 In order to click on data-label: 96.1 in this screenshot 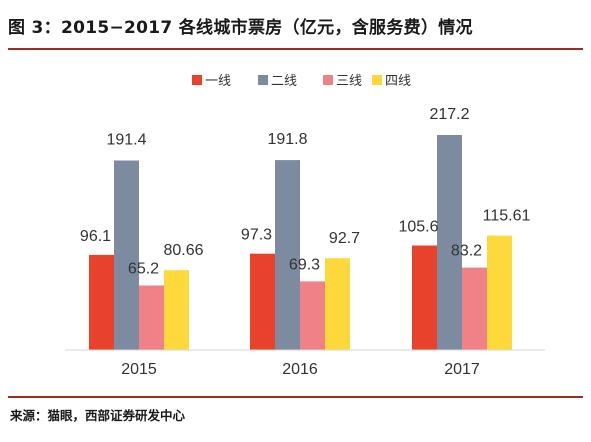, I will do `click(95, 236)`.